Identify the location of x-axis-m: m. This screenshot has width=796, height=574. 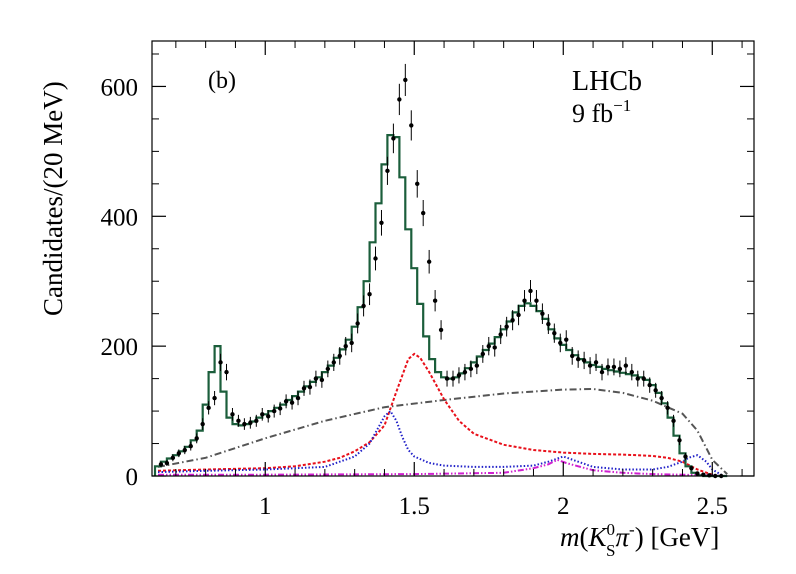
(570, 537).